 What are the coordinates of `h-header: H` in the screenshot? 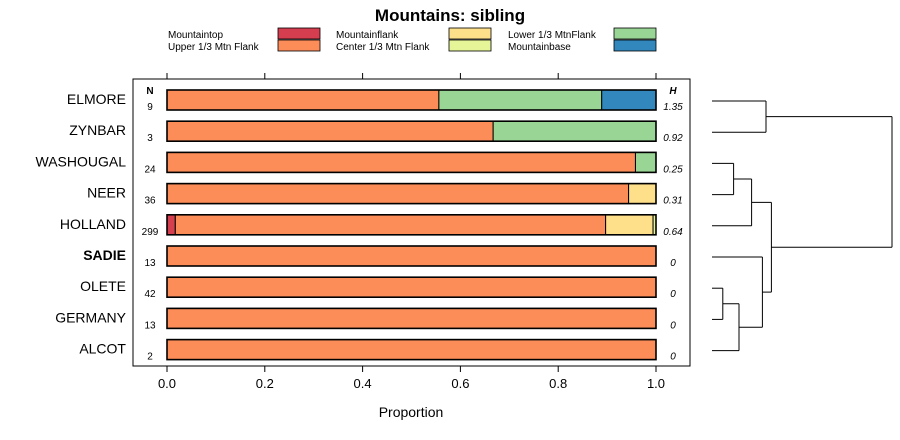 It's located at (673, 91).